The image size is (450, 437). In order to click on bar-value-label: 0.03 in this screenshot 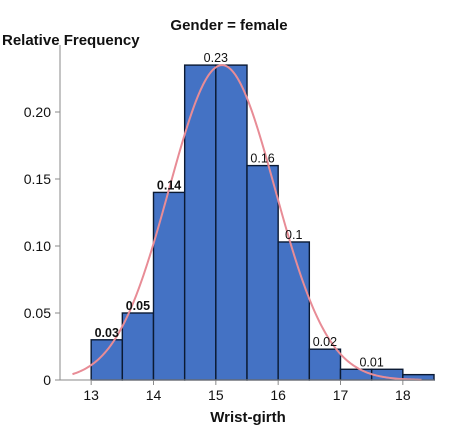, I will do `click(107, 333)`.